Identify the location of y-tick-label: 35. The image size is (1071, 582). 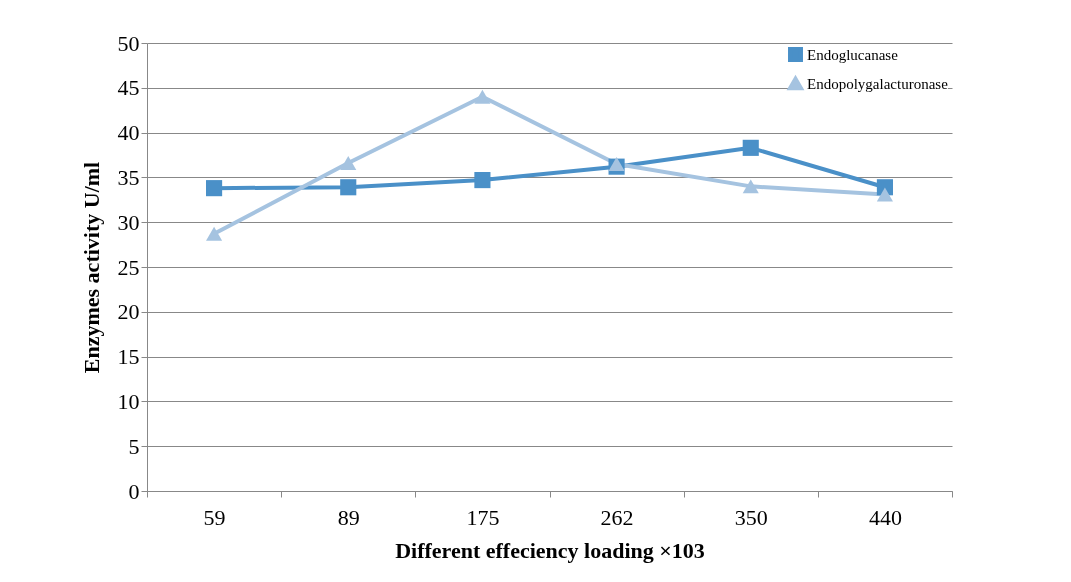
(128, 177).